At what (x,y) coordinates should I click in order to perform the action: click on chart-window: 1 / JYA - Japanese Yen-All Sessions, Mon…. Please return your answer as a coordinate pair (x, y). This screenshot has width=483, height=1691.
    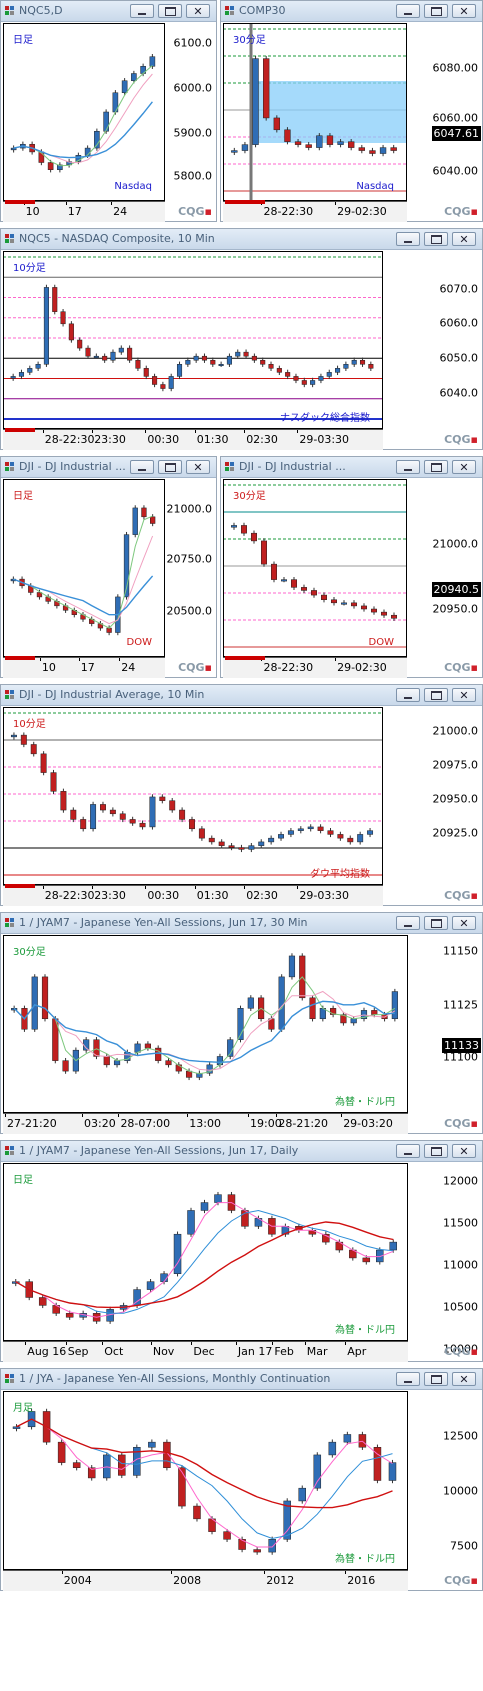
    Looking at the image, I should click on (241, 1479).